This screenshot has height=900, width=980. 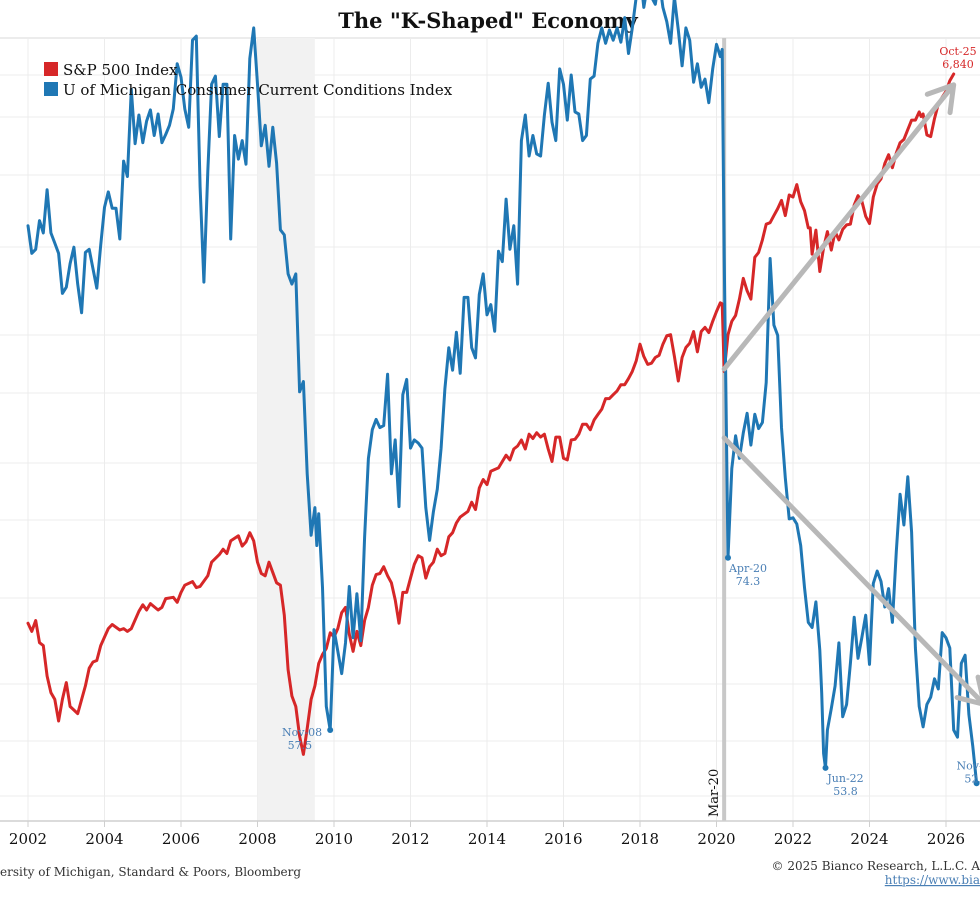 What do you see at coordinates (747, 568) in the screenshot?
I see `annotation-date: Apr-20` at bounding box center [747, 568].